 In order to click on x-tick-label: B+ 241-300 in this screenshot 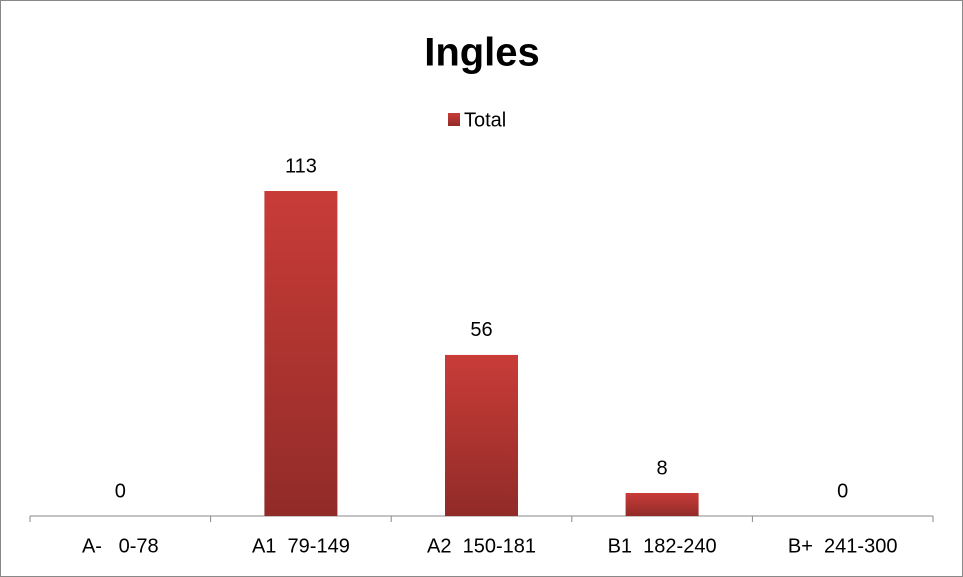, I will do `click(843, 546)`.